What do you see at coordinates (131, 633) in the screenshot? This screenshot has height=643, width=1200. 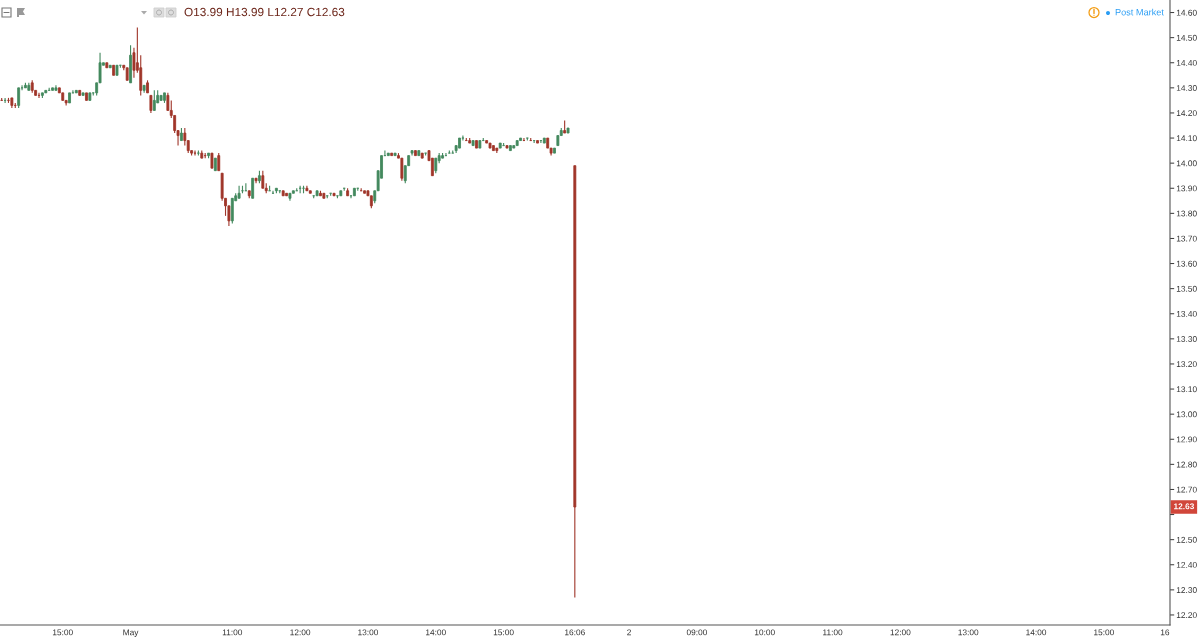 I see `x-tick-label: May` at bounding box center [131, 633].